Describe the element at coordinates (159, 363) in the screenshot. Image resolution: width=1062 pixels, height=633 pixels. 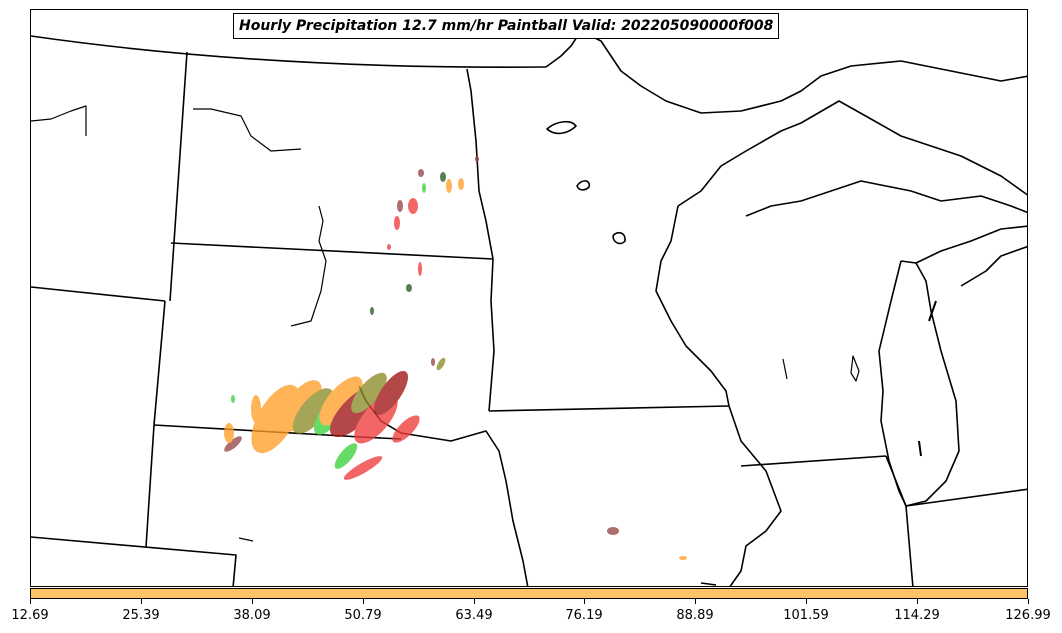
I see `border-wy-sd` at that location.